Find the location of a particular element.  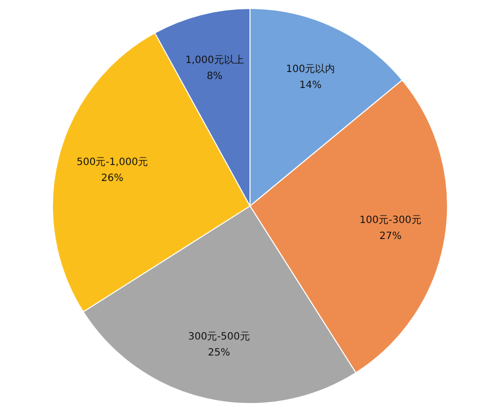

slice-label: 1,000元以上 is located at coordinates (214, 60).